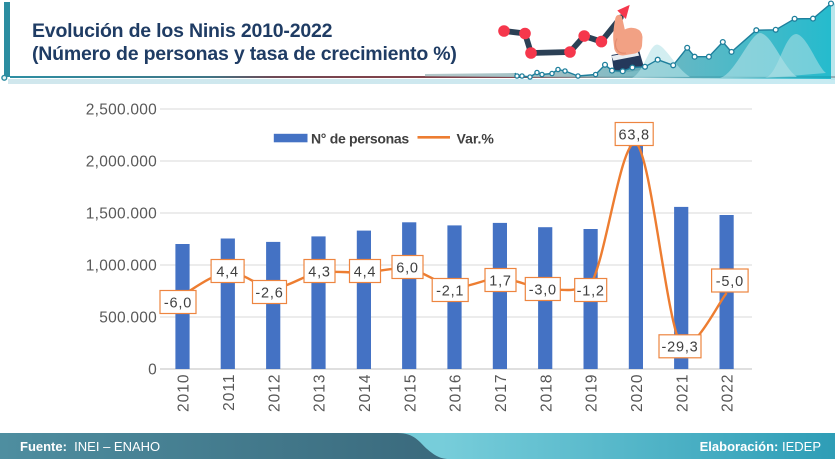 The image size is (835, 465). Describe the element at coordinates (410, 393) in the screenshot. I see `svg-text: 2015` at that location.